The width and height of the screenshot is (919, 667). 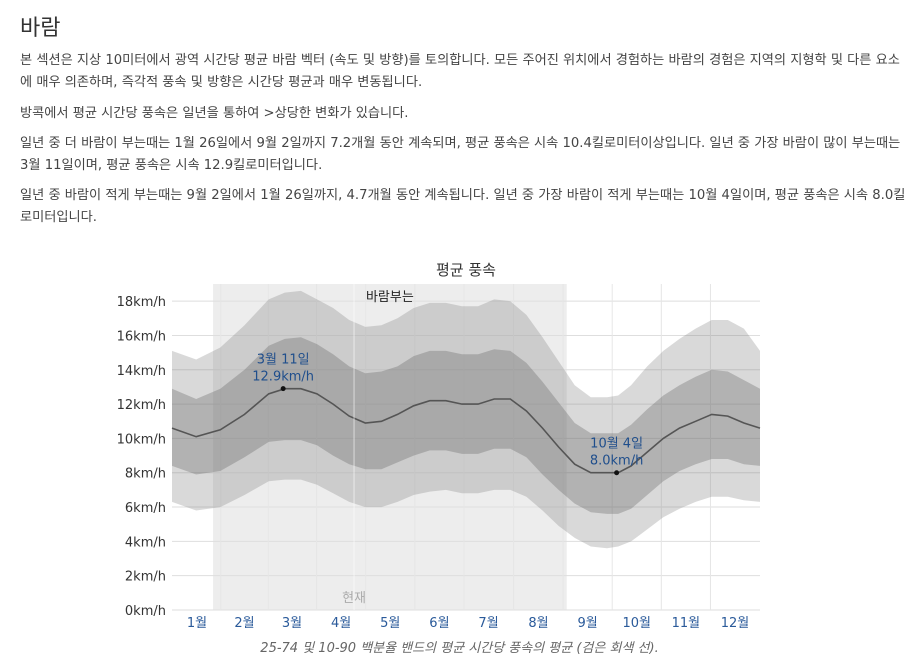 I want to click on annotation-date-0: 3월 11일, so click(x=283, y=360).